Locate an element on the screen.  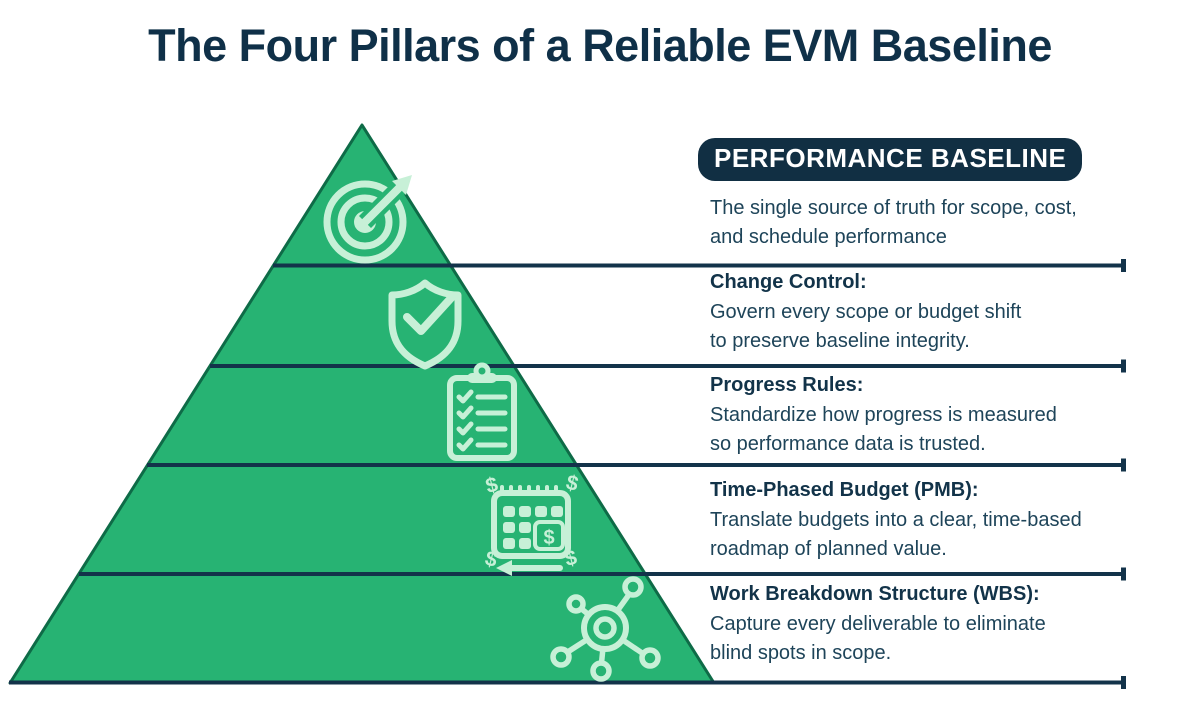
level-text-line: Standardize how progress is measured is located at coordinates (883, 415).